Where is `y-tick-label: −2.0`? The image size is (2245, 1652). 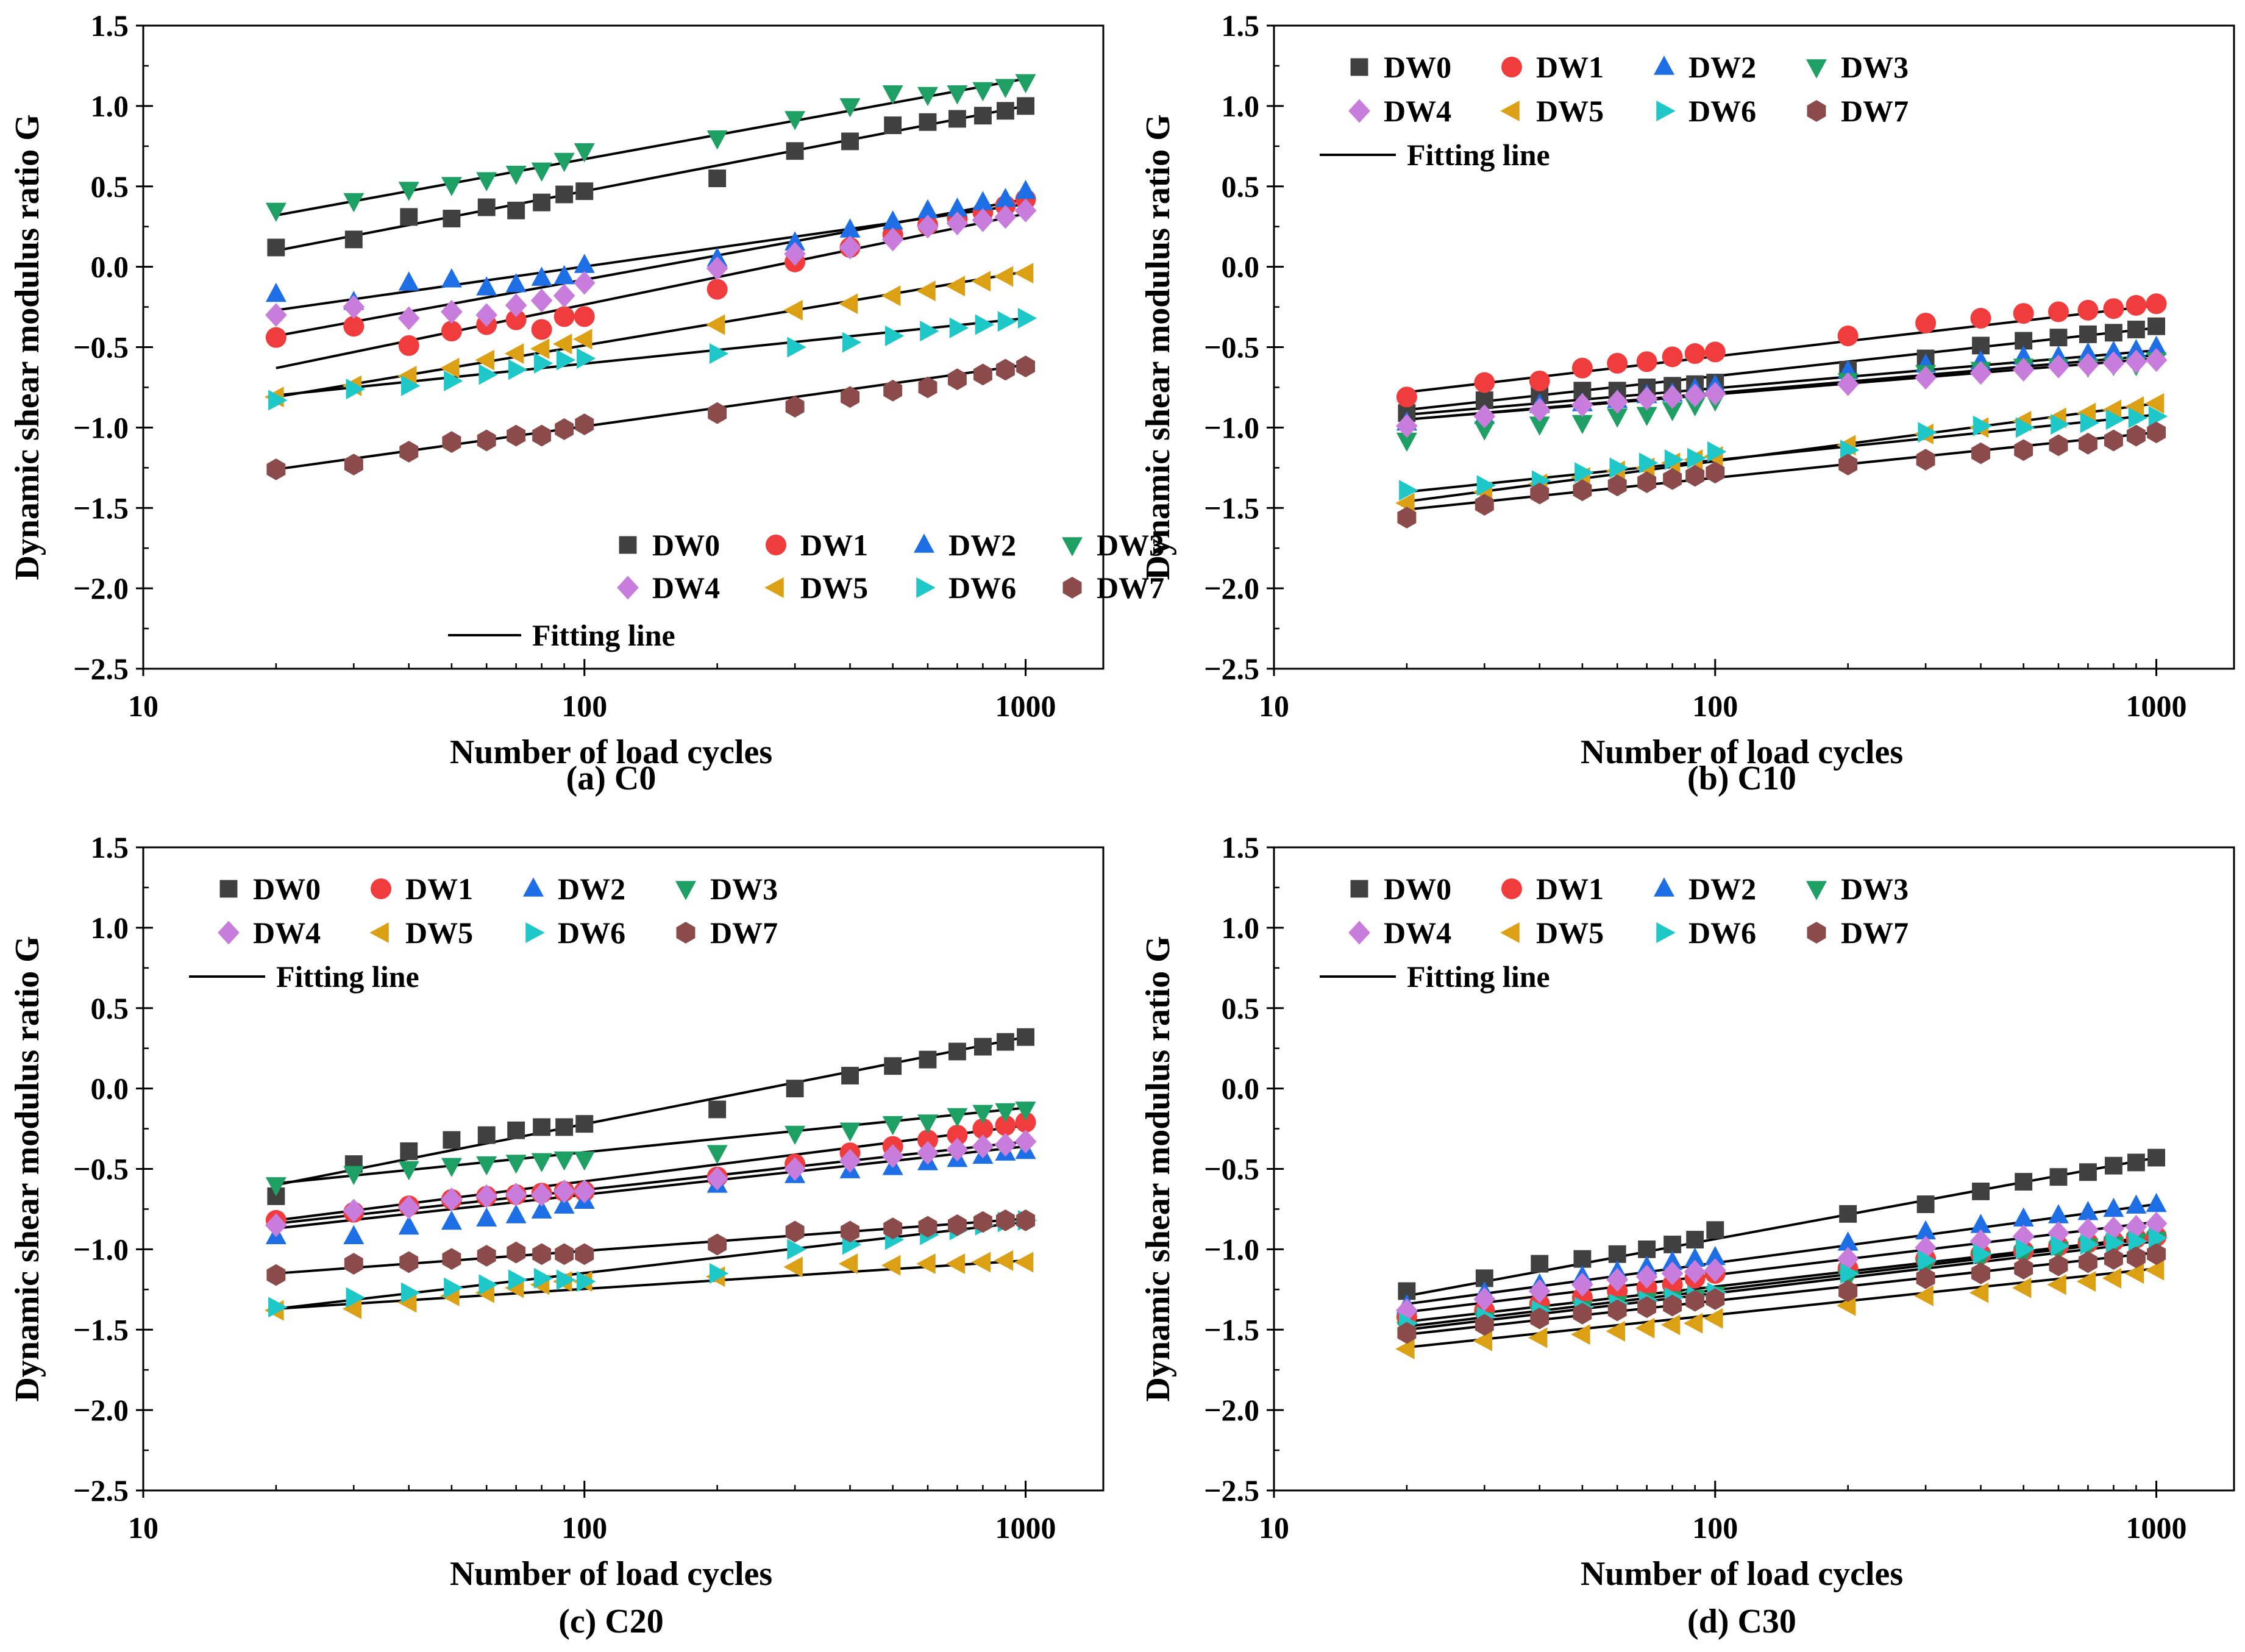
y-tick-label: −2.0 is located at coordinates (101, 588).